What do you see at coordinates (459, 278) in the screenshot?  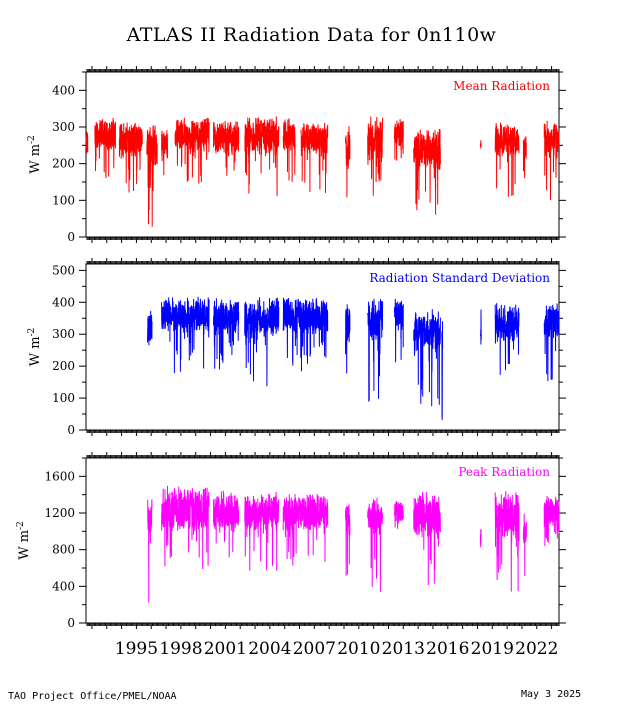 I see `series-label: Radiation Standard Deviation` at bounding box center [459, 278].